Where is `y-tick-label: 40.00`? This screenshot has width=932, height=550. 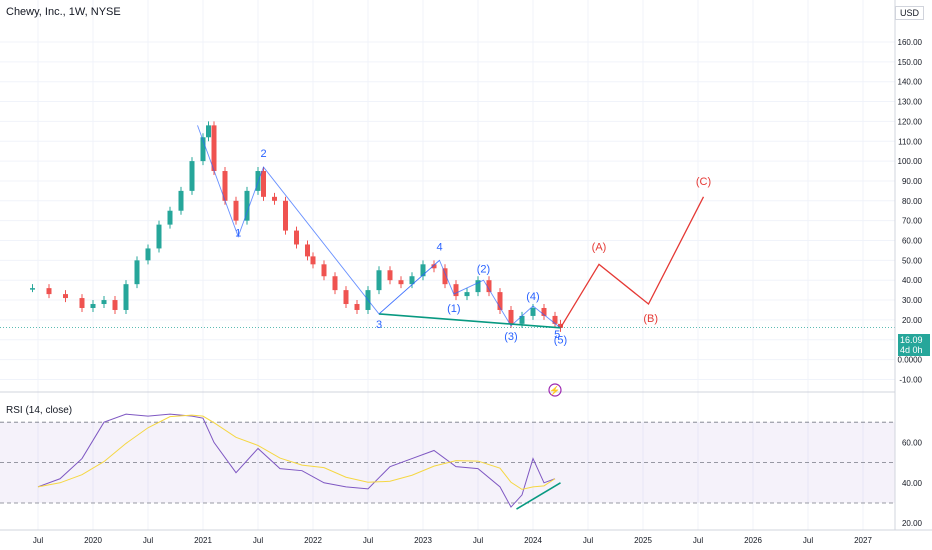
y-tick-label: 40.00 is located at coordinates (912, 280).